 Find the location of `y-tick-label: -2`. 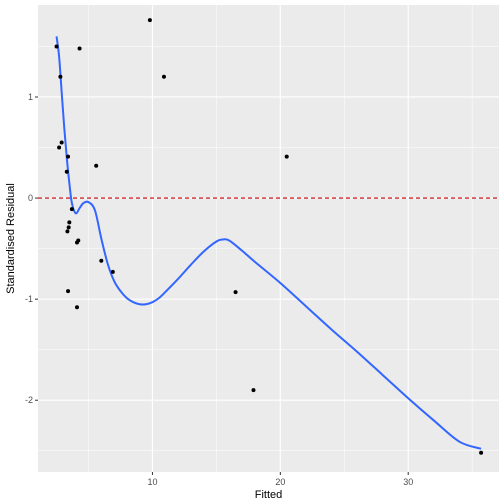

y-tick-label: -2 is located at coordinates (29, 400).